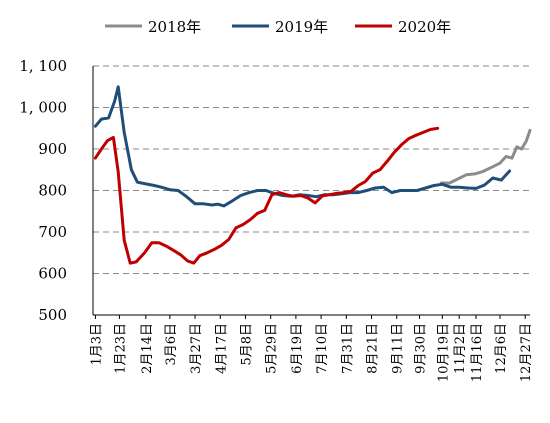  Describe the element at coordinates (147, 348) in the screenshot. I see `x-tick-label: 2月14日` at that location.